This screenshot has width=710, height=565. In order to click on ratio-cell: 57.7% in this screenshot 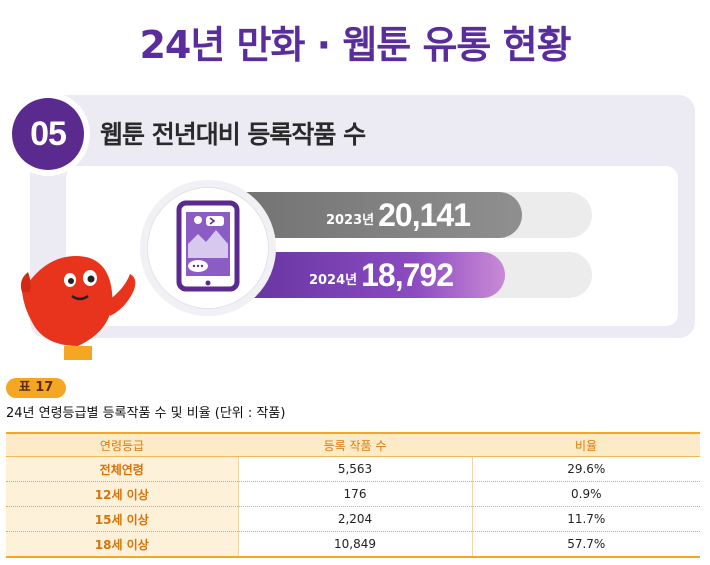, I will do `click(586, 544)`.